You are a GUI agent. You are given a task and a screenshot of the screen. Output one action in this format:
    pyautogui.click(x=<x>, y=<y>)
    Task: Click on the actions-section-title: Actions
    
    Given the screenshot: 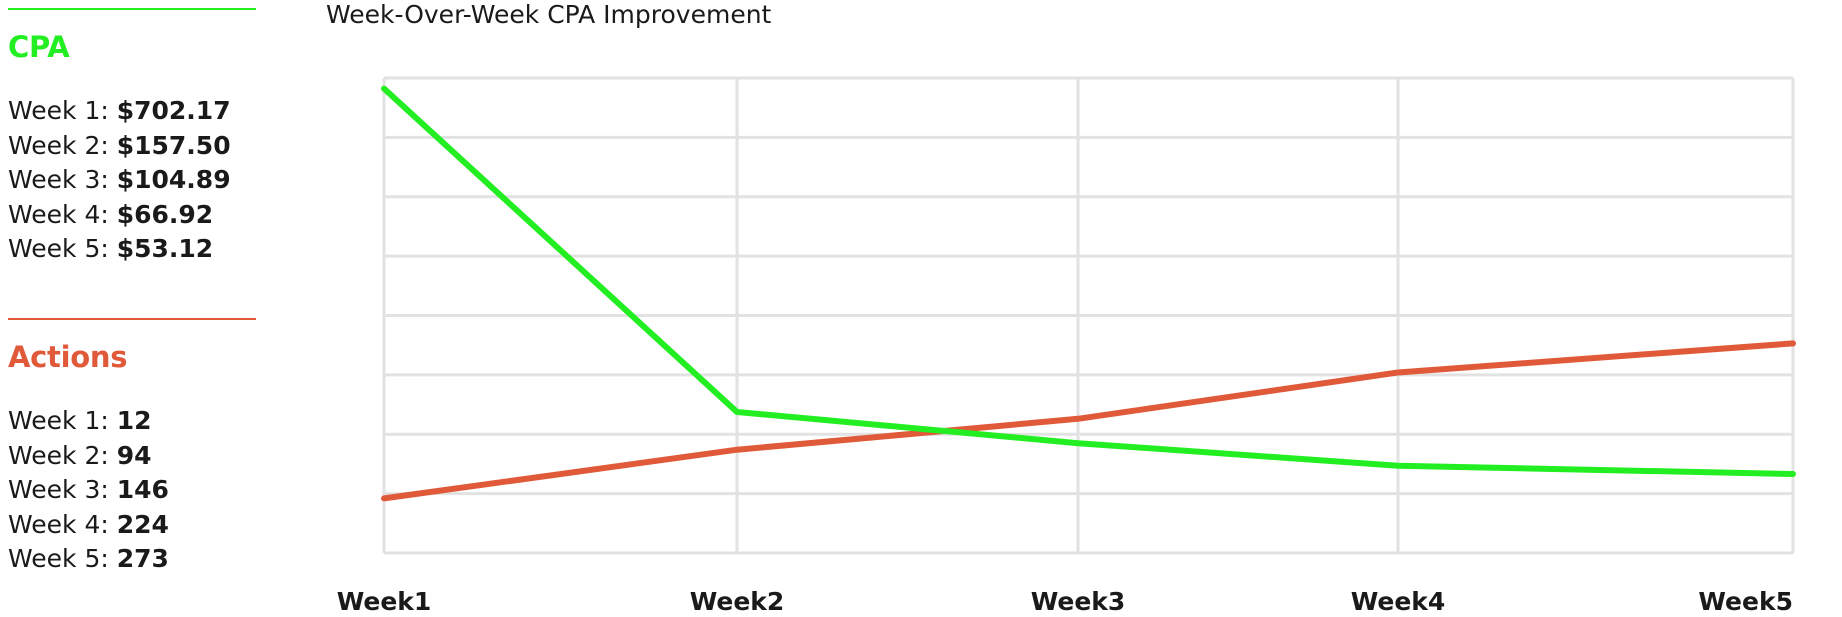 What is the action you would take?
    pyautogui.click(x=68, y=357)
    